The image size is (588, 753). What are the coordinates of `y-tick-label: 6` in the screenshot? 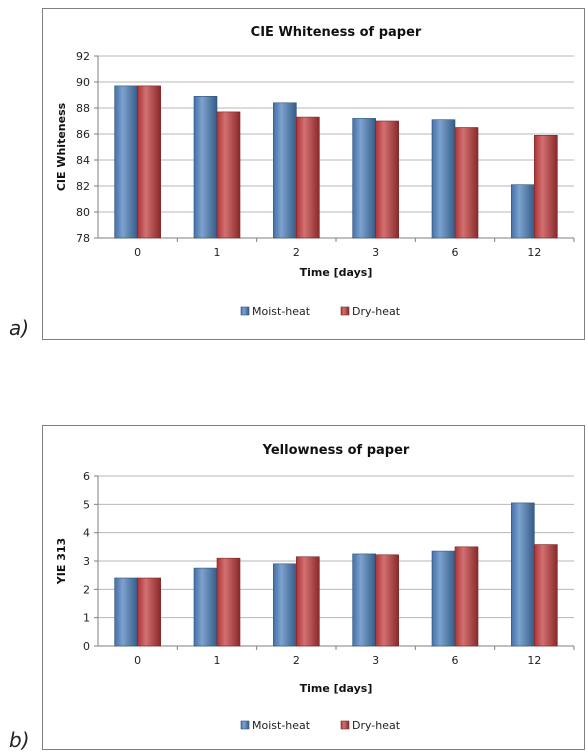 It's located at (86, 476).